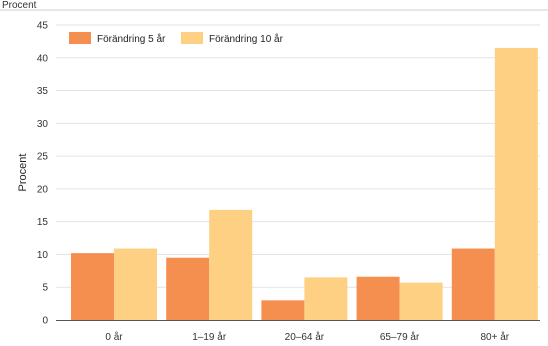 The image size is (548, 346). Describe the element at coordinates (246, 39) in the screenshot. I see `legend-label-10yr: Förändring 10 år` at that location.